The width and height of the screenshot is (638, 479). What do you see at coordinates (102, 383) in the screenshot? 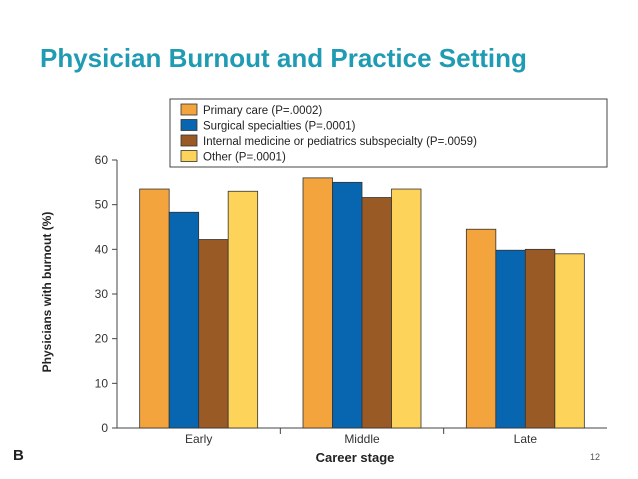
I see `y-tick-label: 10` at bounding box center [102, 383].